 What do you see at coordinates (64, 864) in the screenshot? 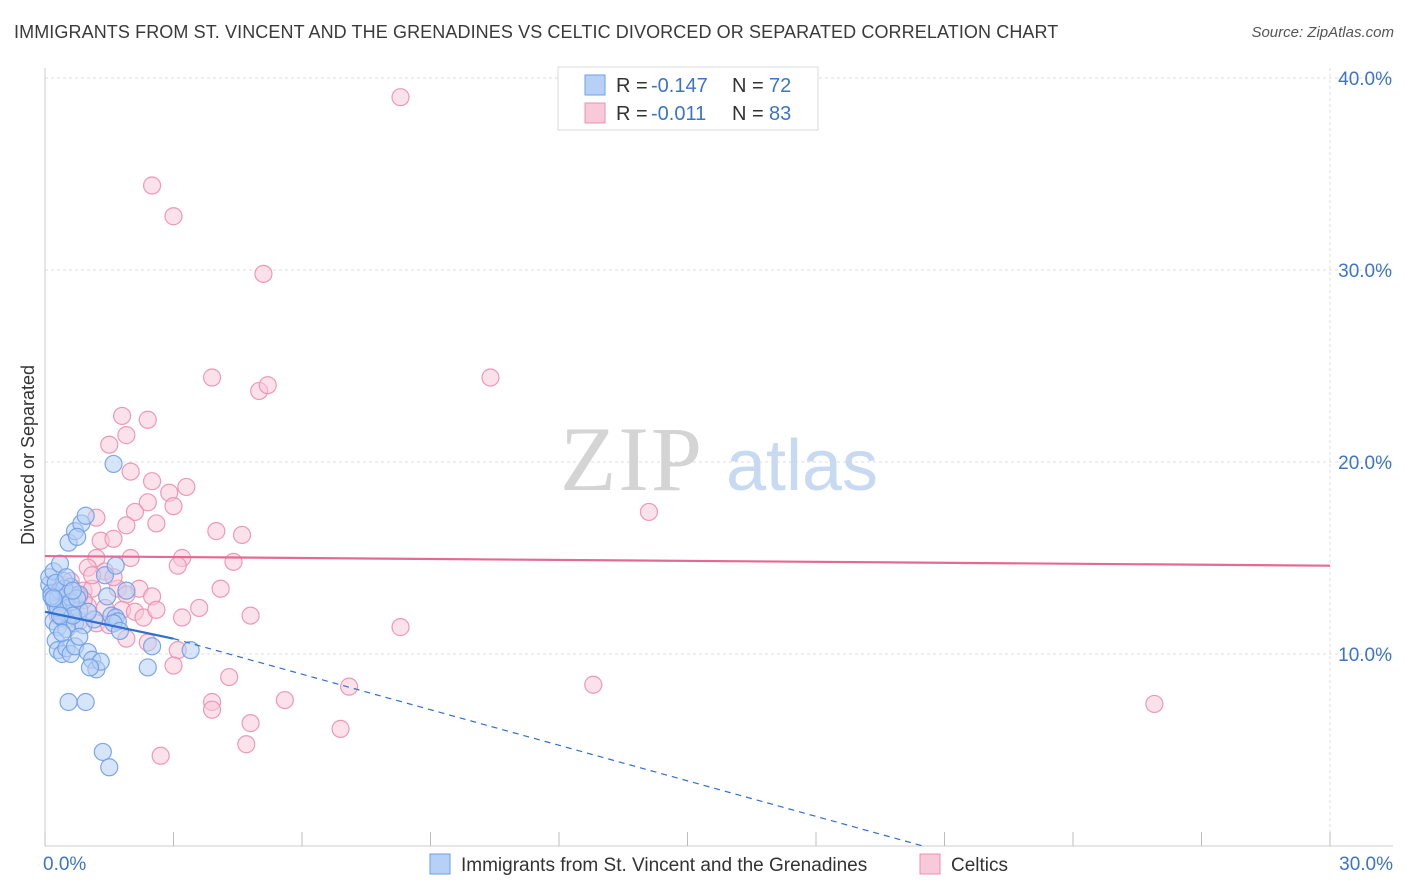
I see `x-tick-label-0: 0.0%` at bounding box center [64, 864].